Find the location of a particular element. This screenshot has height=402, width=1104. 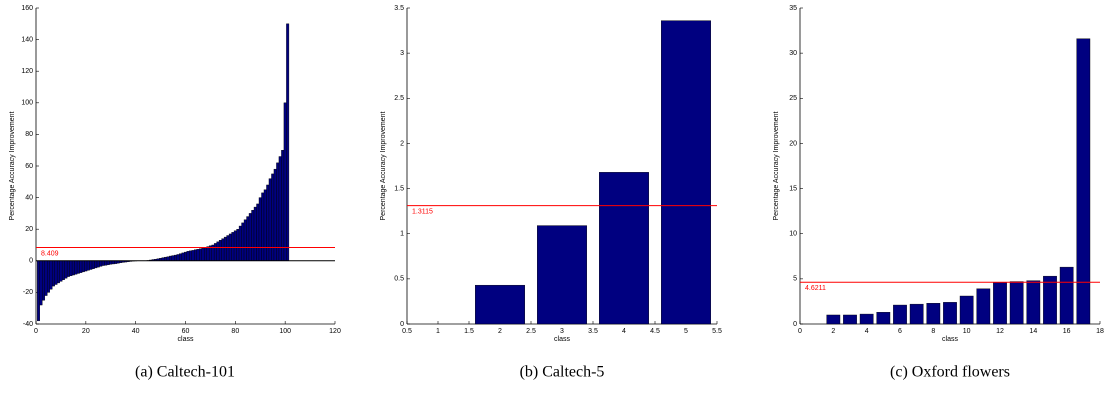

y-tick-label: 100 is located at coordinates (27, 103).